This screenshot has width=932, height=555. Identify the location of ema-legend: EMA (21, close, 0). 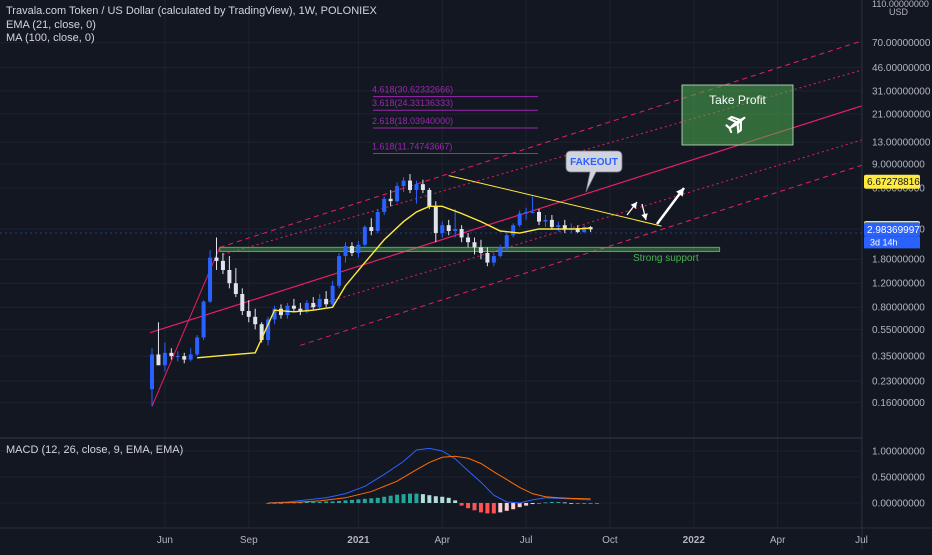
(51, 25).